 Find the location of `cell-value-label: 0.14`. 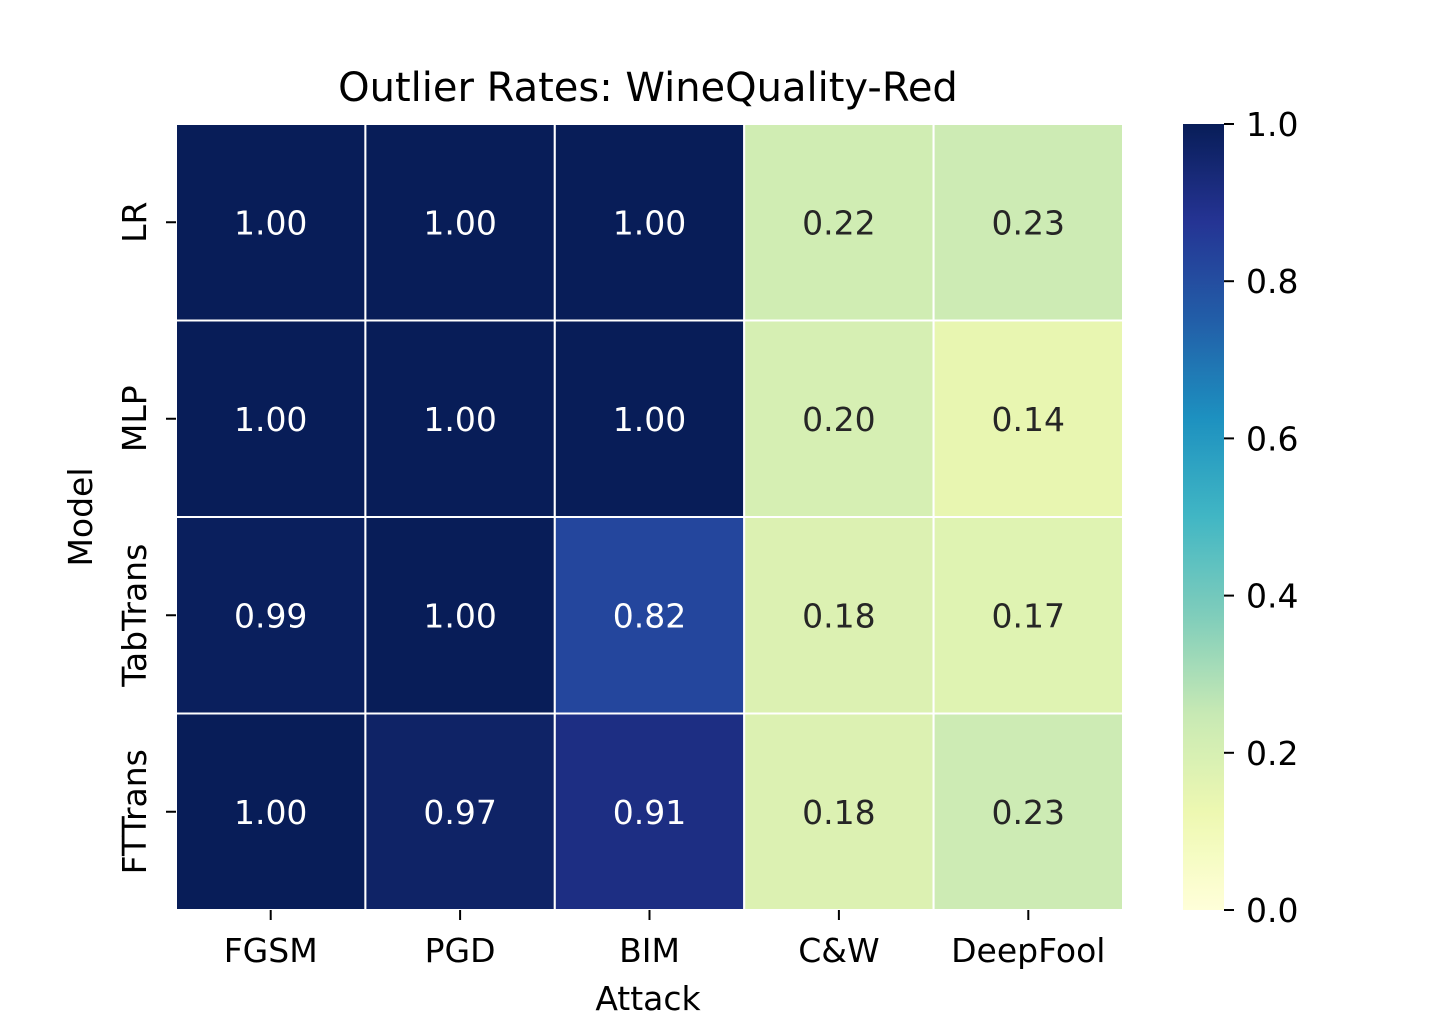

cell-value-label: 0.14 is located at coordinates (1028, 419).